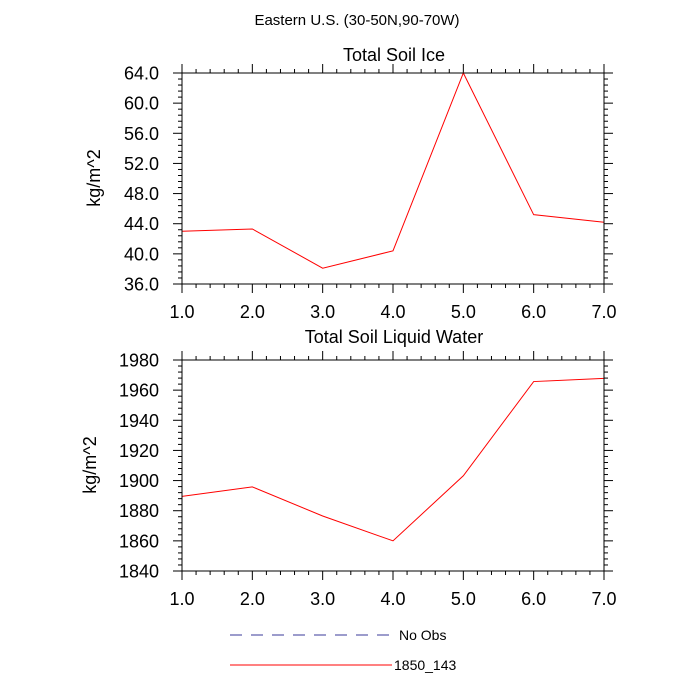 This screenshot has height=700, width=700. Describe the element at coordinates (141, 254) in the screenshot. I see `y-tick-label: 40.0` at that location.